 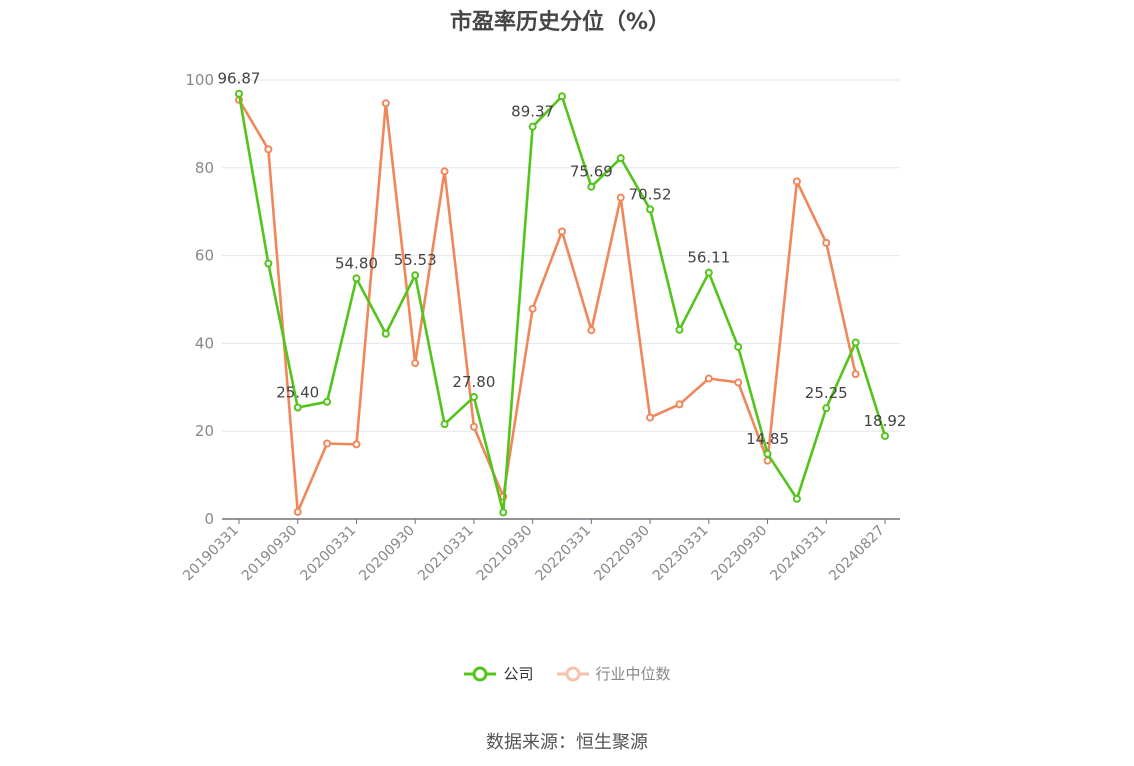 What do you see at coordinates (498, 673) in the screenshot?
I see `legend-item-company: 公司` at bounding box center [498, 673].